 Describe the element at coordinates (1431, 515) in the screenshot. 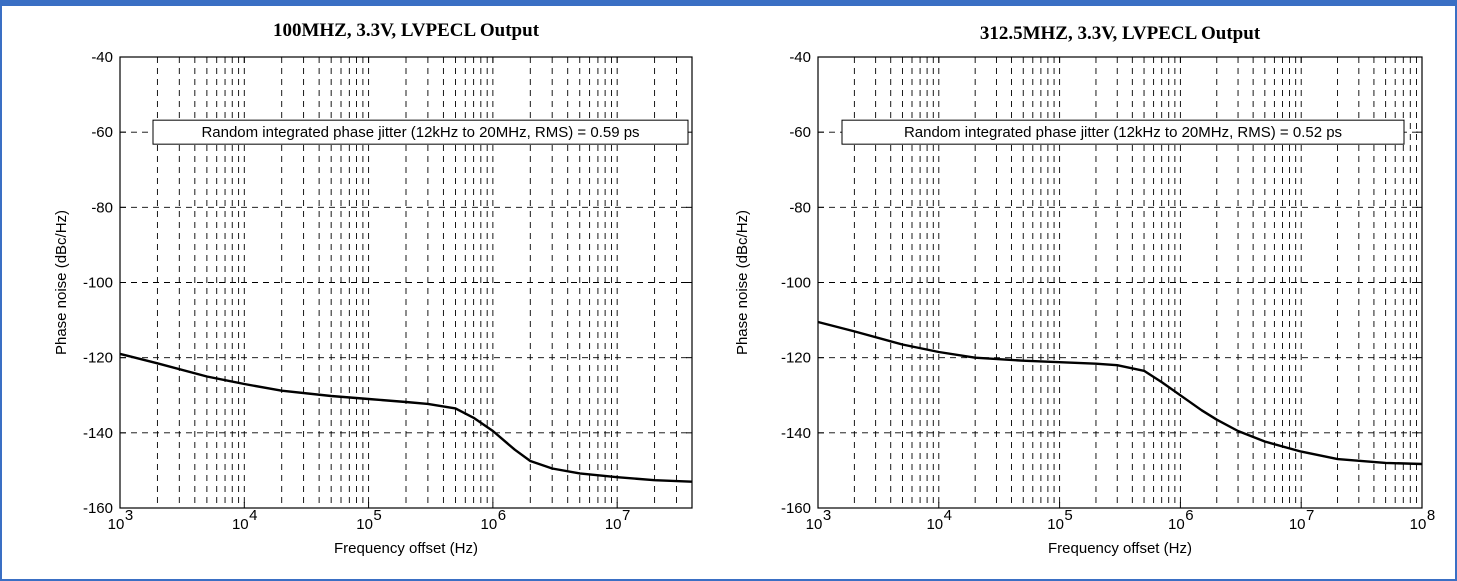

I see `x-tick-exponent: 8` at that location.